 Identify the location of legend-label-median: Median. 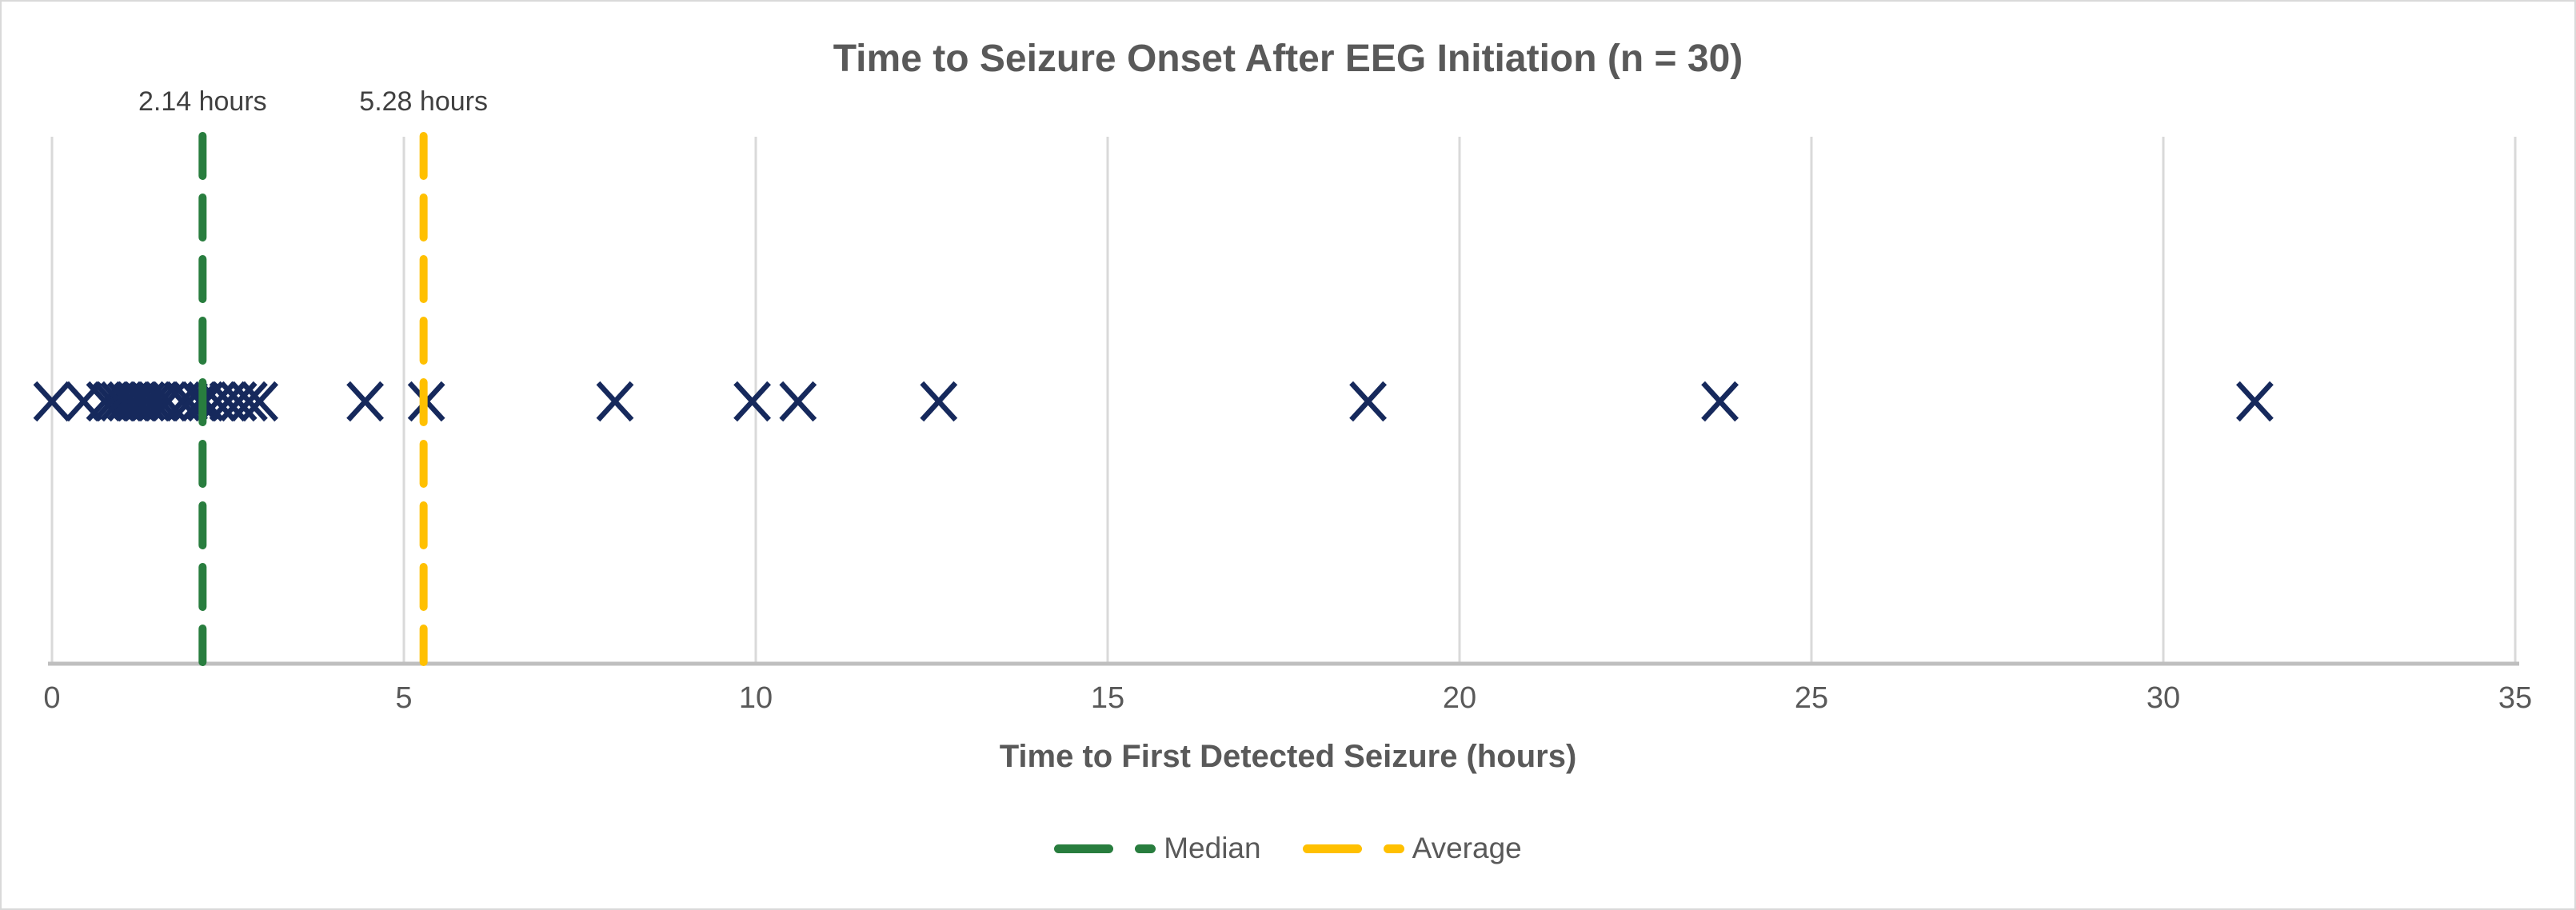
(1213, 848).